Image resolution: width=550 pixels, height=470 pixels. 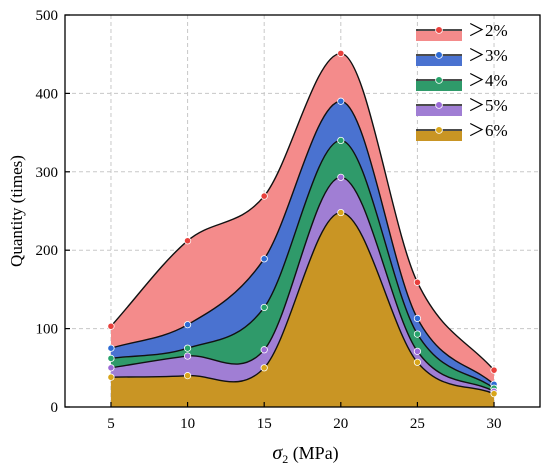 I want to click on x-tick-label: 25, so click(x=417, y=424).